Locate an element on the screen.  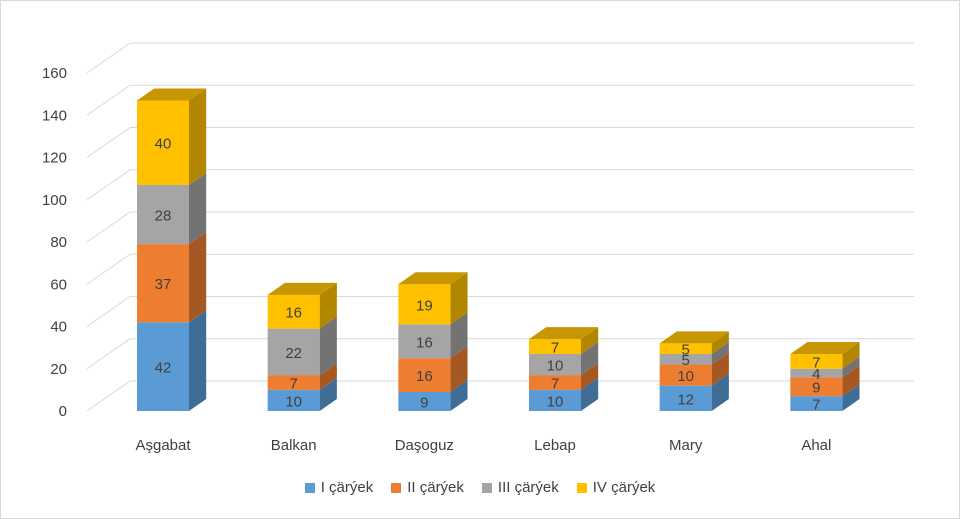
bar-side-cat3-s1 is located at coordinates (590, 376).